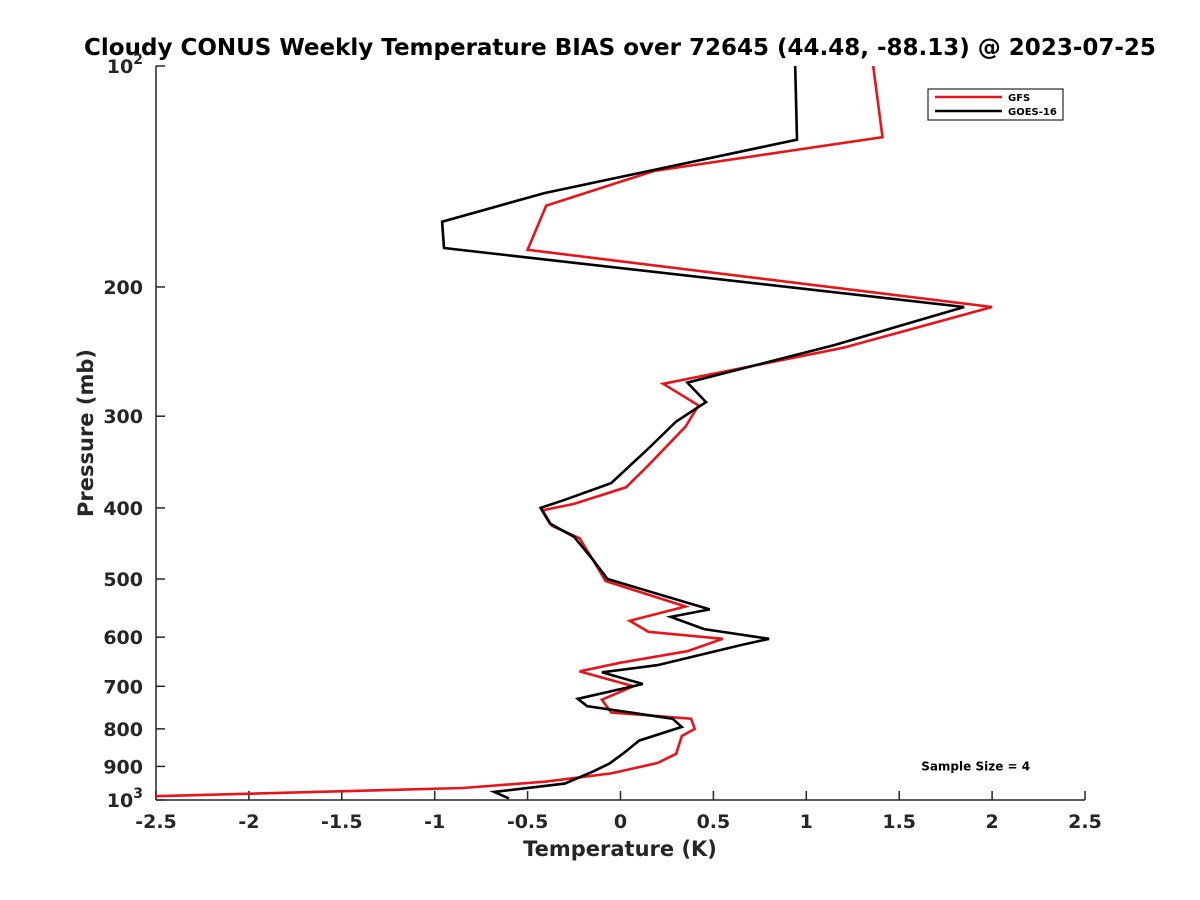  Describe the element at coordinates (620, 822) in the screenshot. I see `x-tick-label: 0` at that location.